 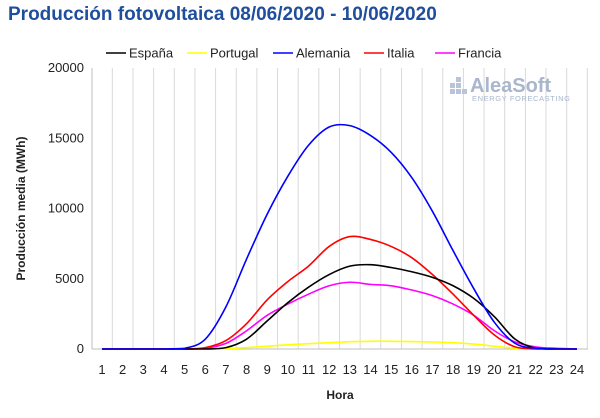 I want to click on x-tick-label: 14, so click(x=370, y=369).